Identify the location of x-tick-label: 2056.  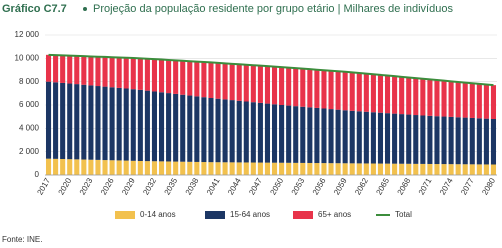
(319, 186).